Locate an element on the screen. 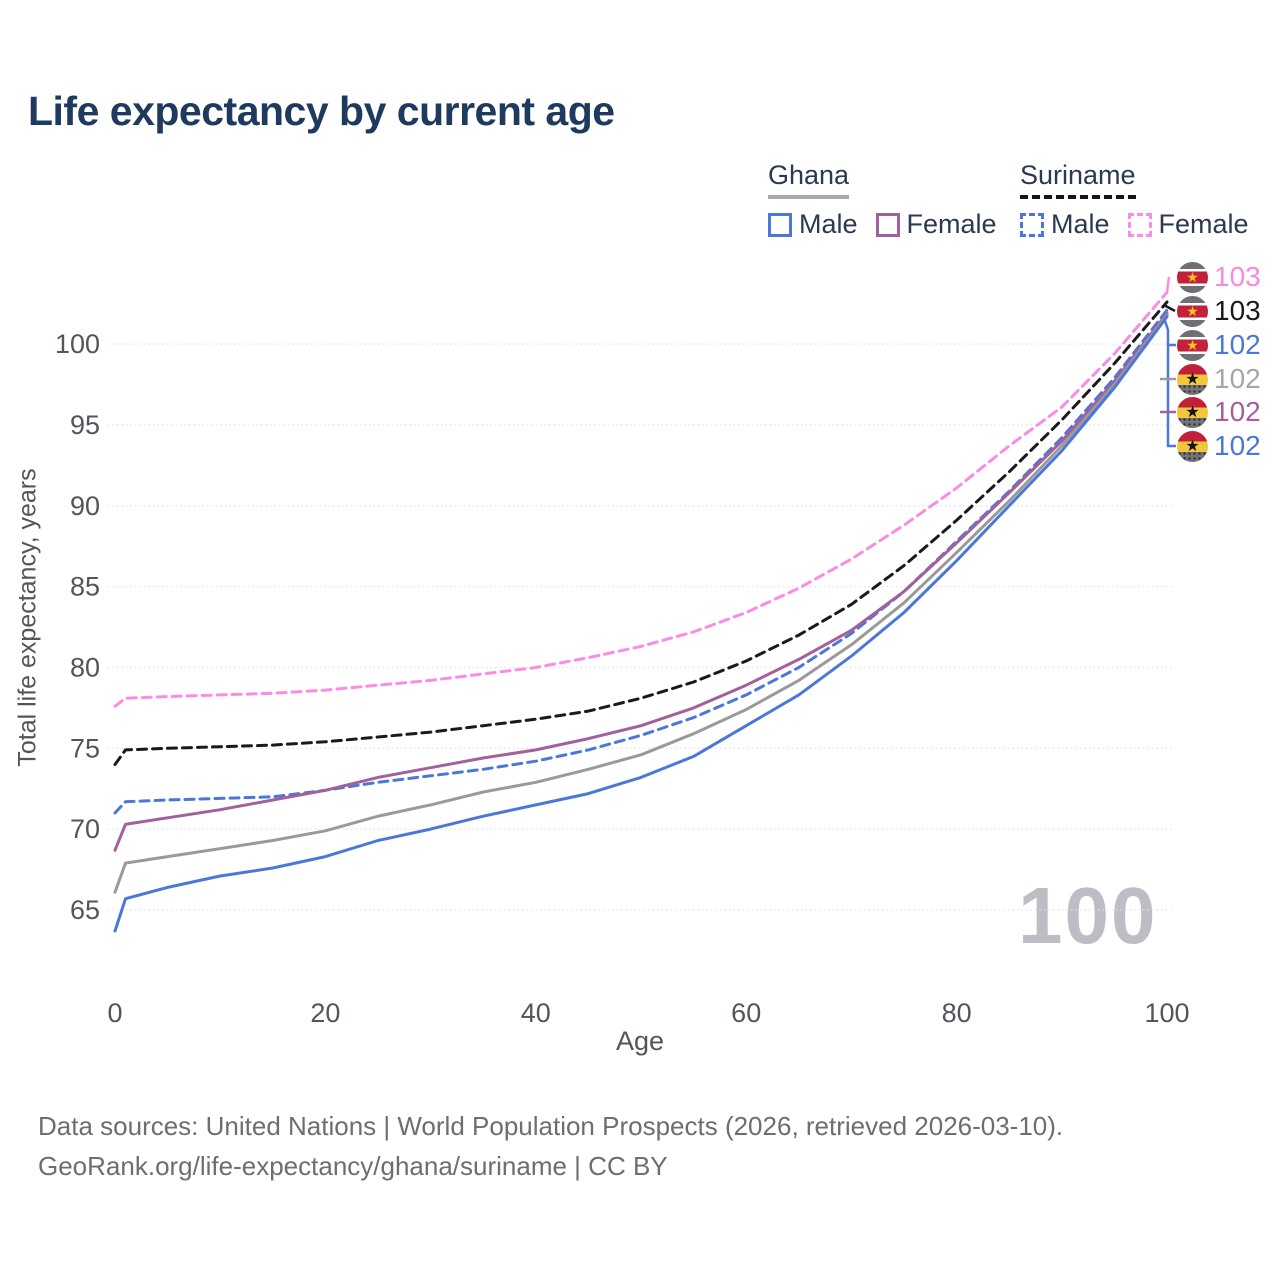  y-tick-75: 75 is located at coordinates (85, 748).